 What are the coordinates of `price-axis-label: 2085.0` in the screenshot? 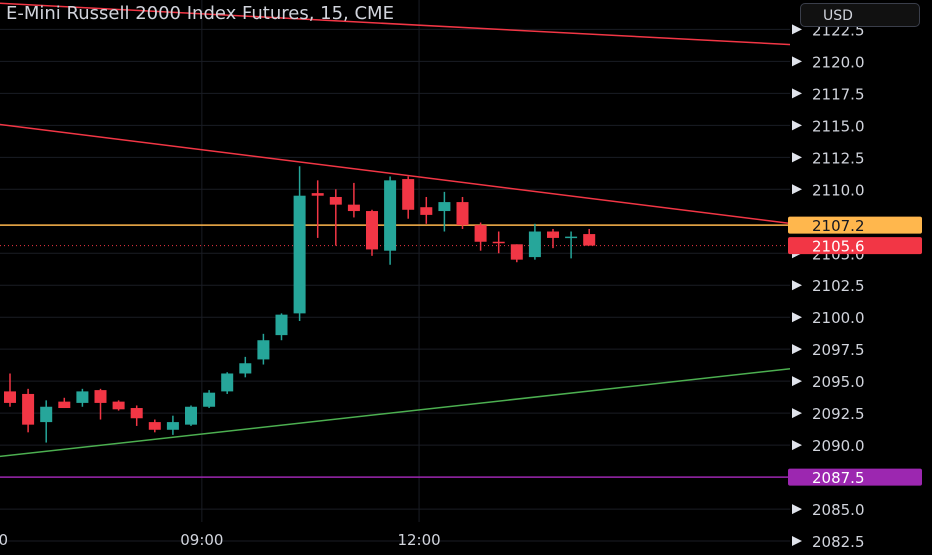 It's located at (838, 510).